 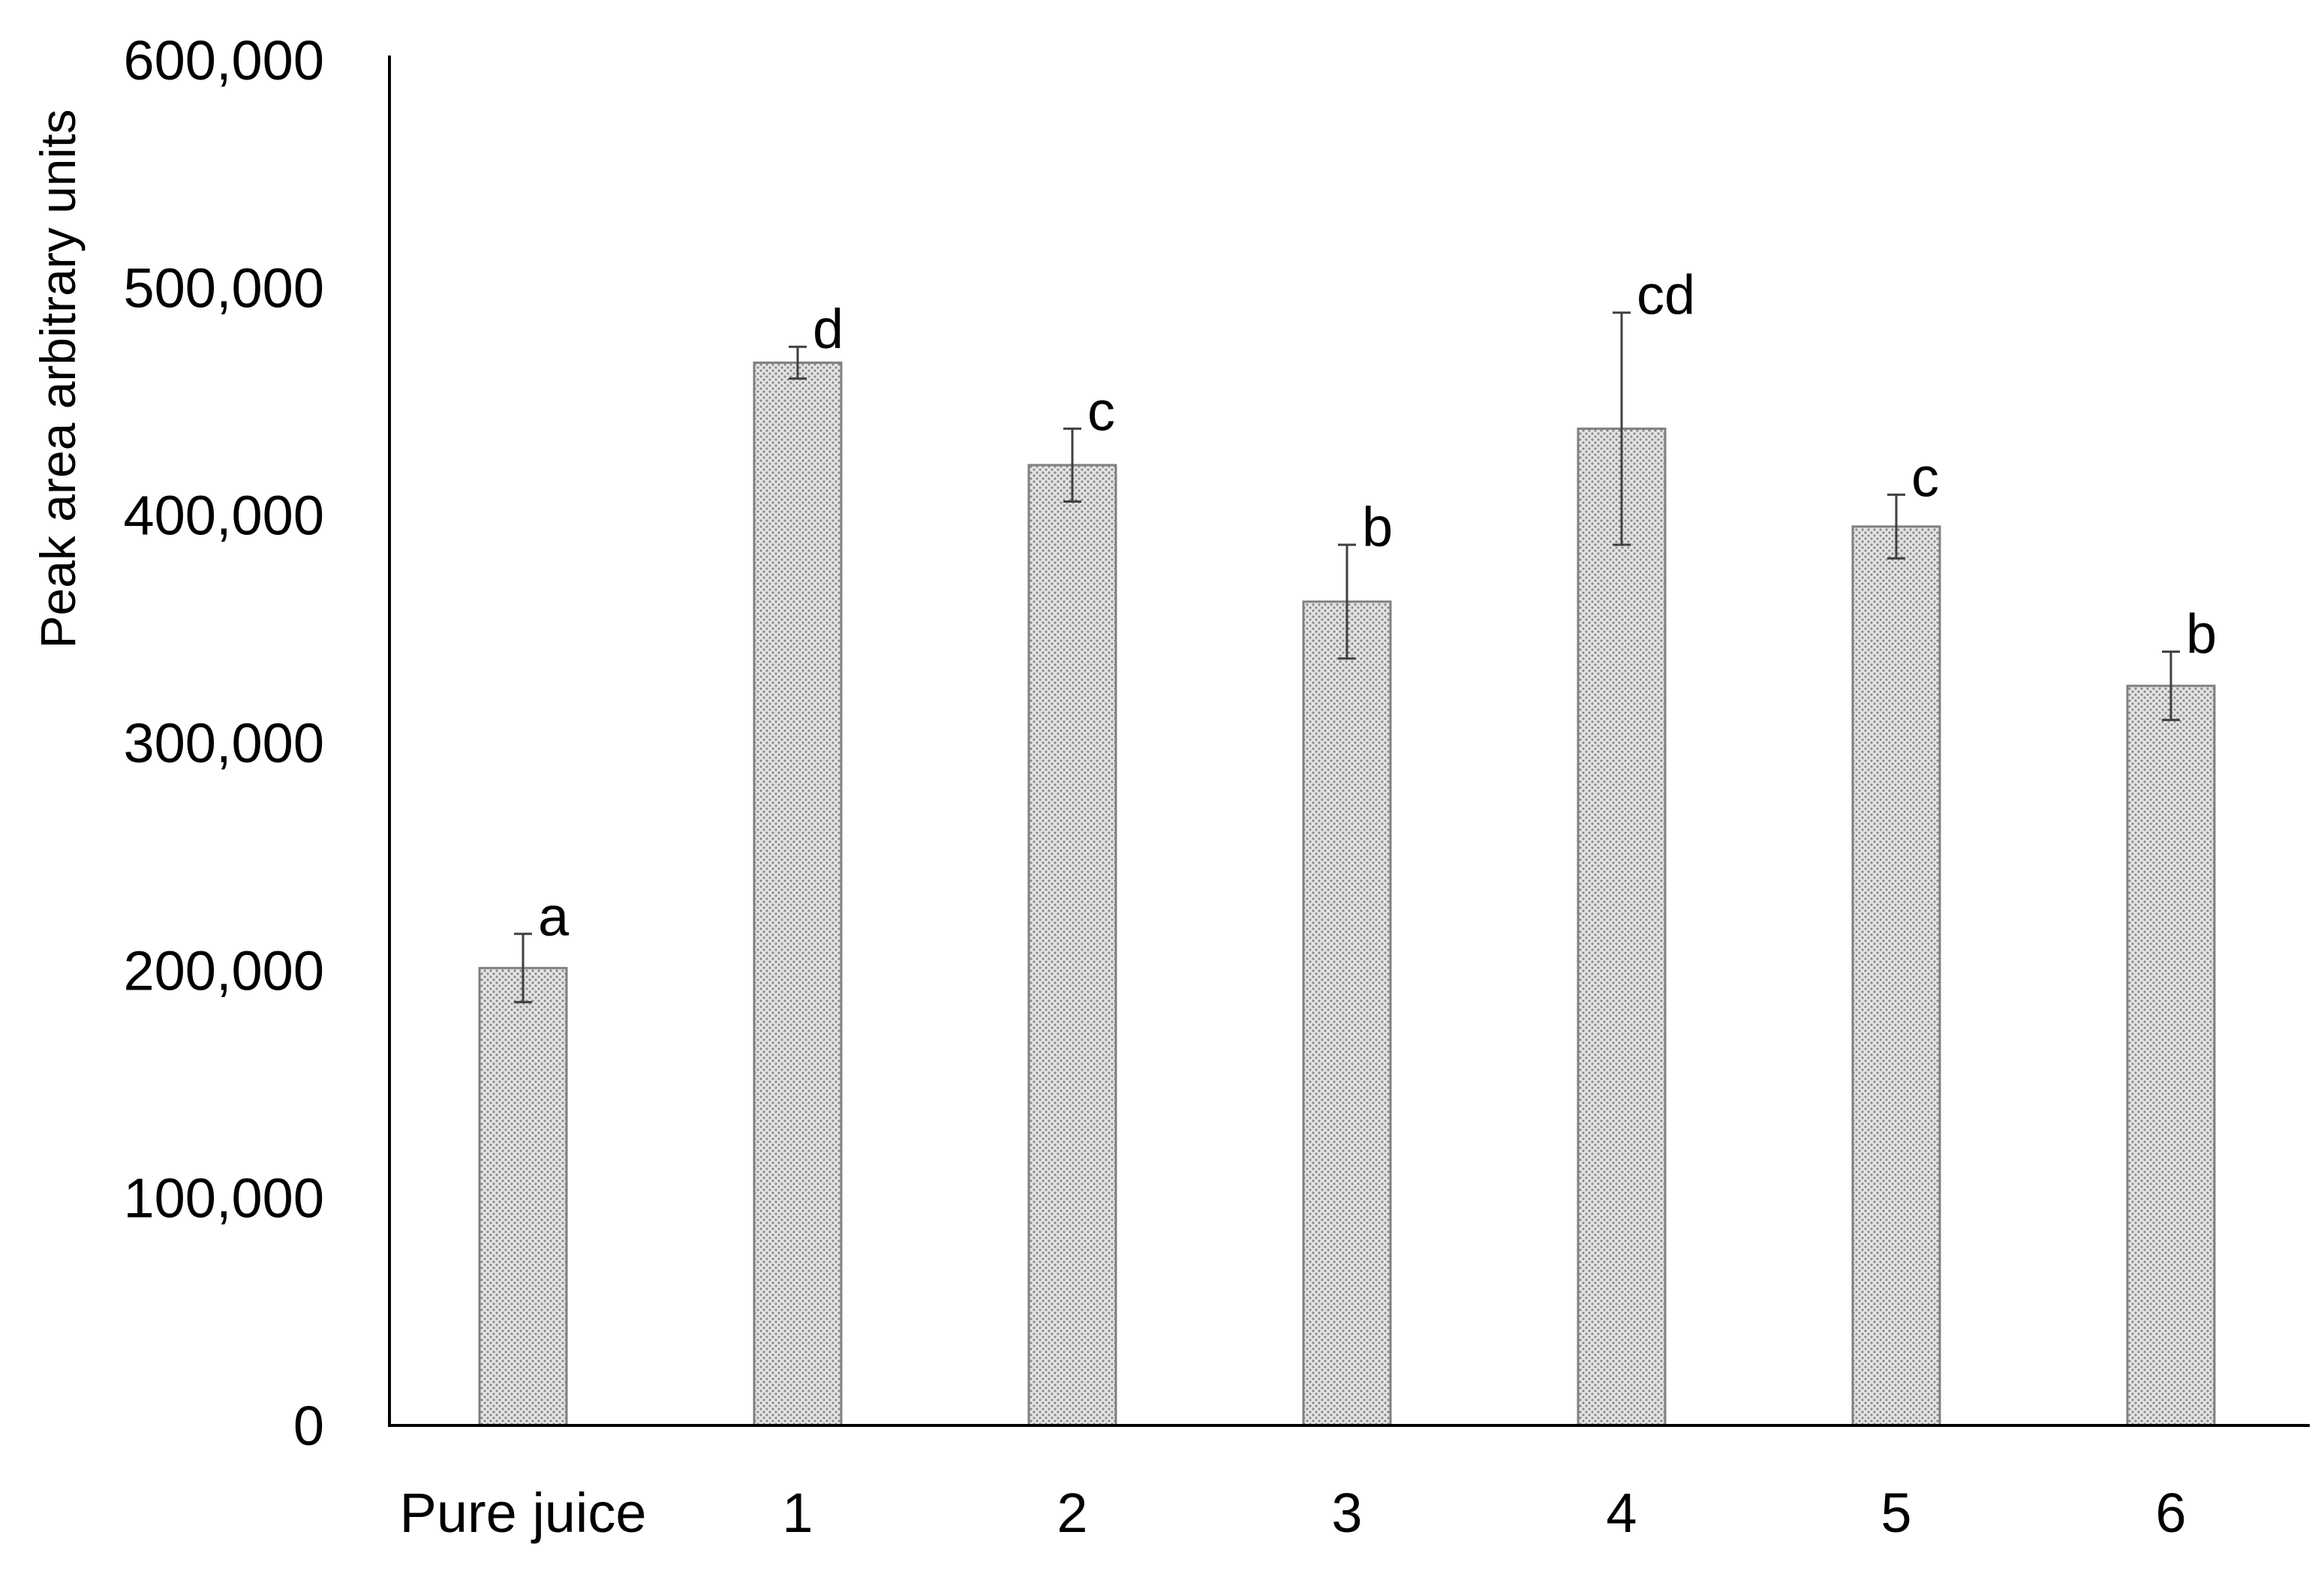 I want to click on x-axis-ticks: Pure juice 1 2 3 4 5 6, so click(x=1292, y=1513).